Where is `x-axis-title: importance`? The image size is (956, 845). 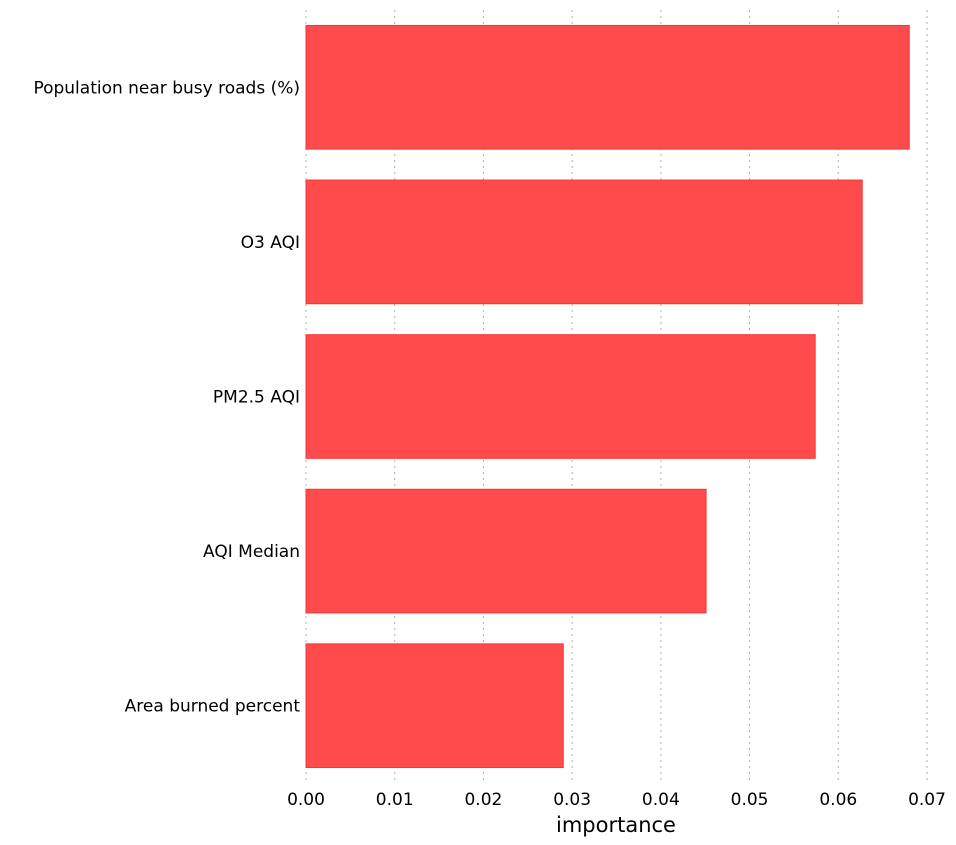
x-axis-title: importance is located at coordinates (616, 825).